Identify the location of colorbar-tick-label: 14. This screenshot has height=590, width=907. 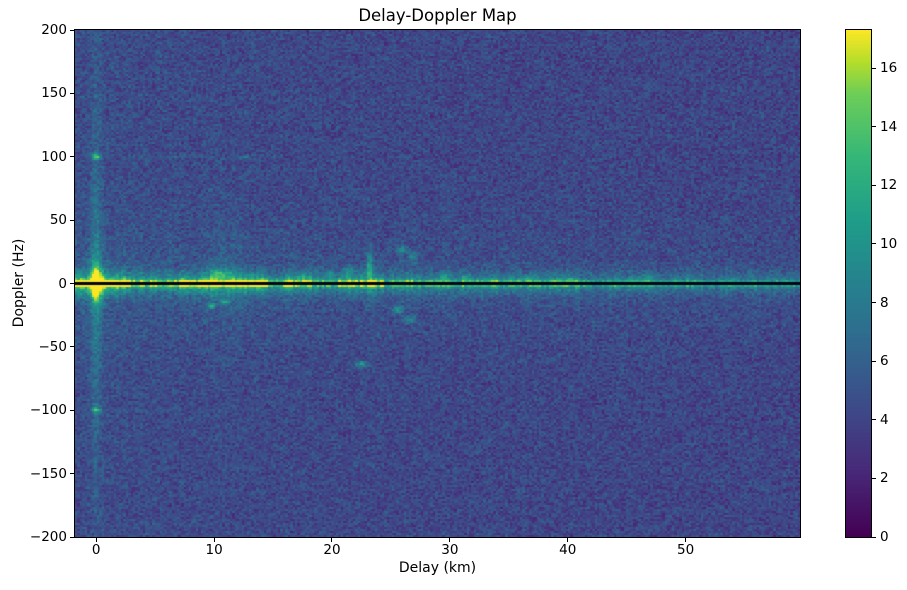
(889, 126).